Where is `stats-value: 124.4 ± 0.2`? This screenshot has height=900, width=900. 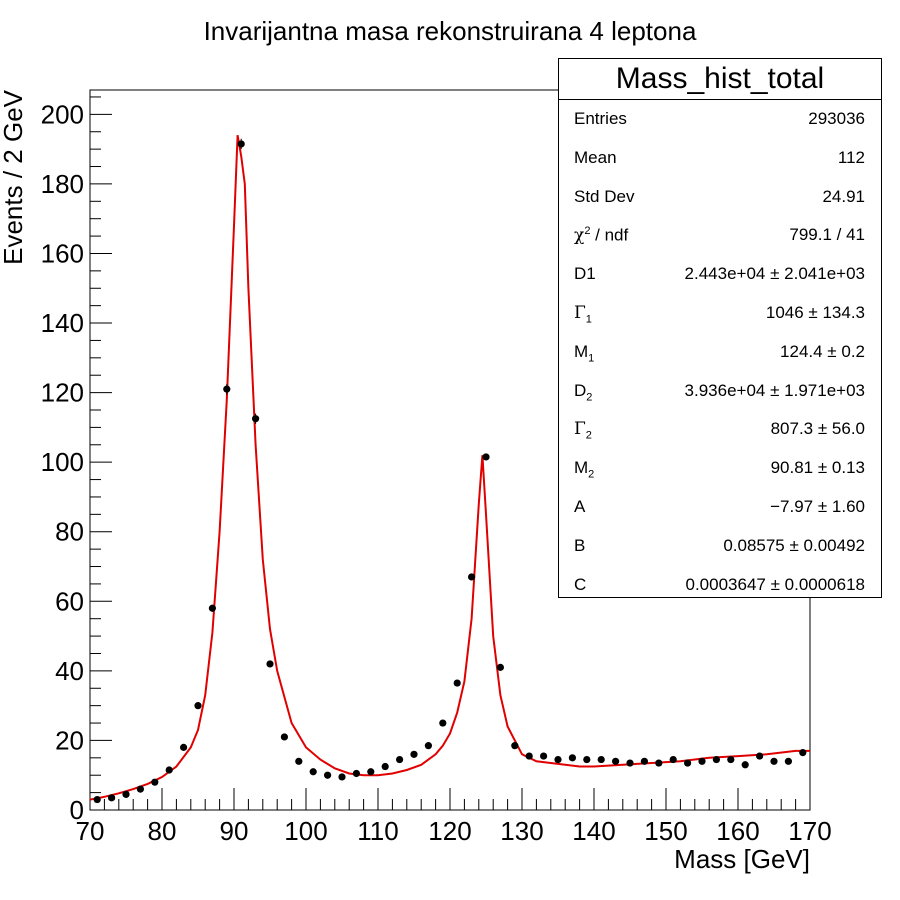
stats-value: 124.4 ± 0.2 is located at coordinates (822, 351).